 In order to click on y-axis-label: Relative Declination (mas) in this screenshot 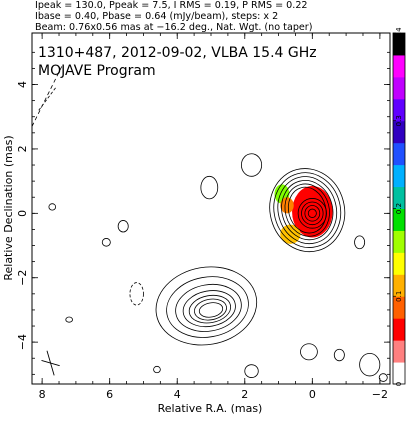, I will do `click(8, 207)`.